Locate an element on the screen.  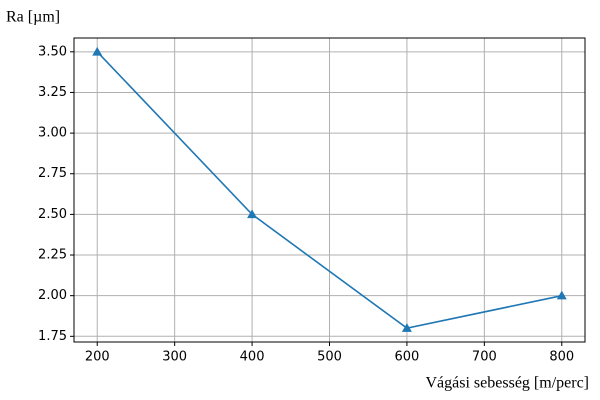
y-tick-label: 2.50 is located at coordinates (52, 214).